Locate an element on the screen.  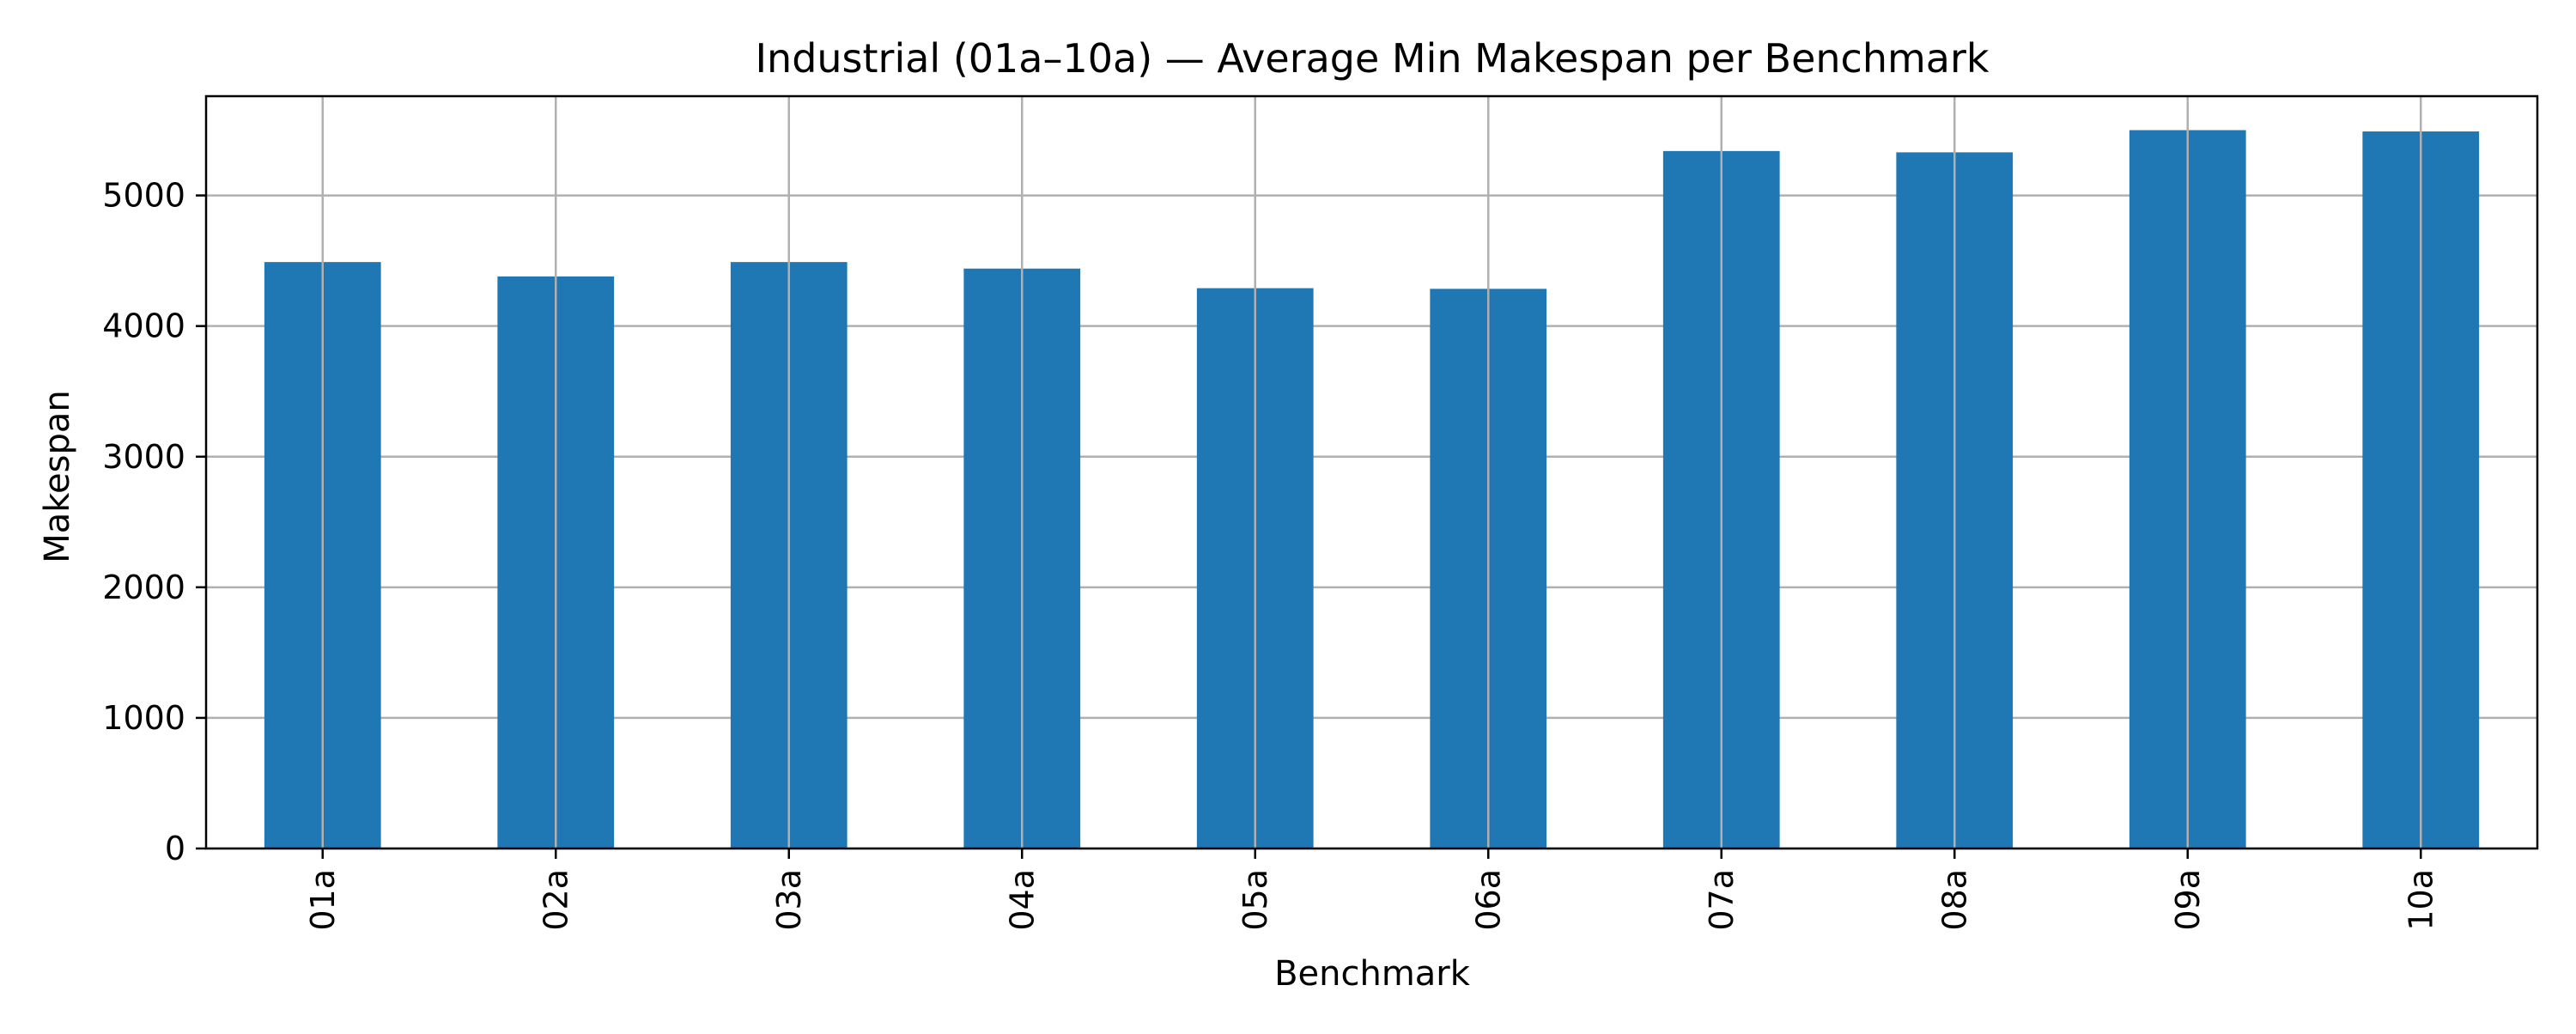
x-tick-label: 07a is located at coordinates (1722, 900).